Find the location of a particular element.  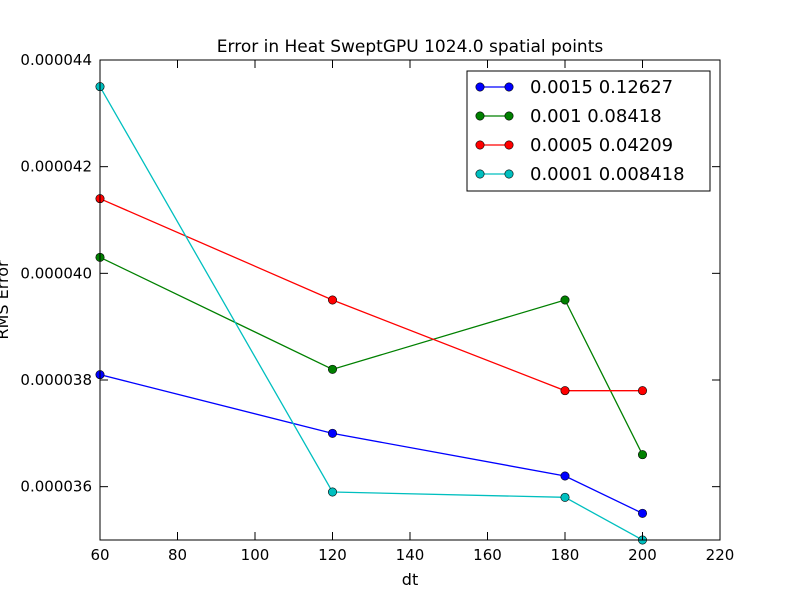

x-tick-label: 100 is located at coordinates (255, 555).